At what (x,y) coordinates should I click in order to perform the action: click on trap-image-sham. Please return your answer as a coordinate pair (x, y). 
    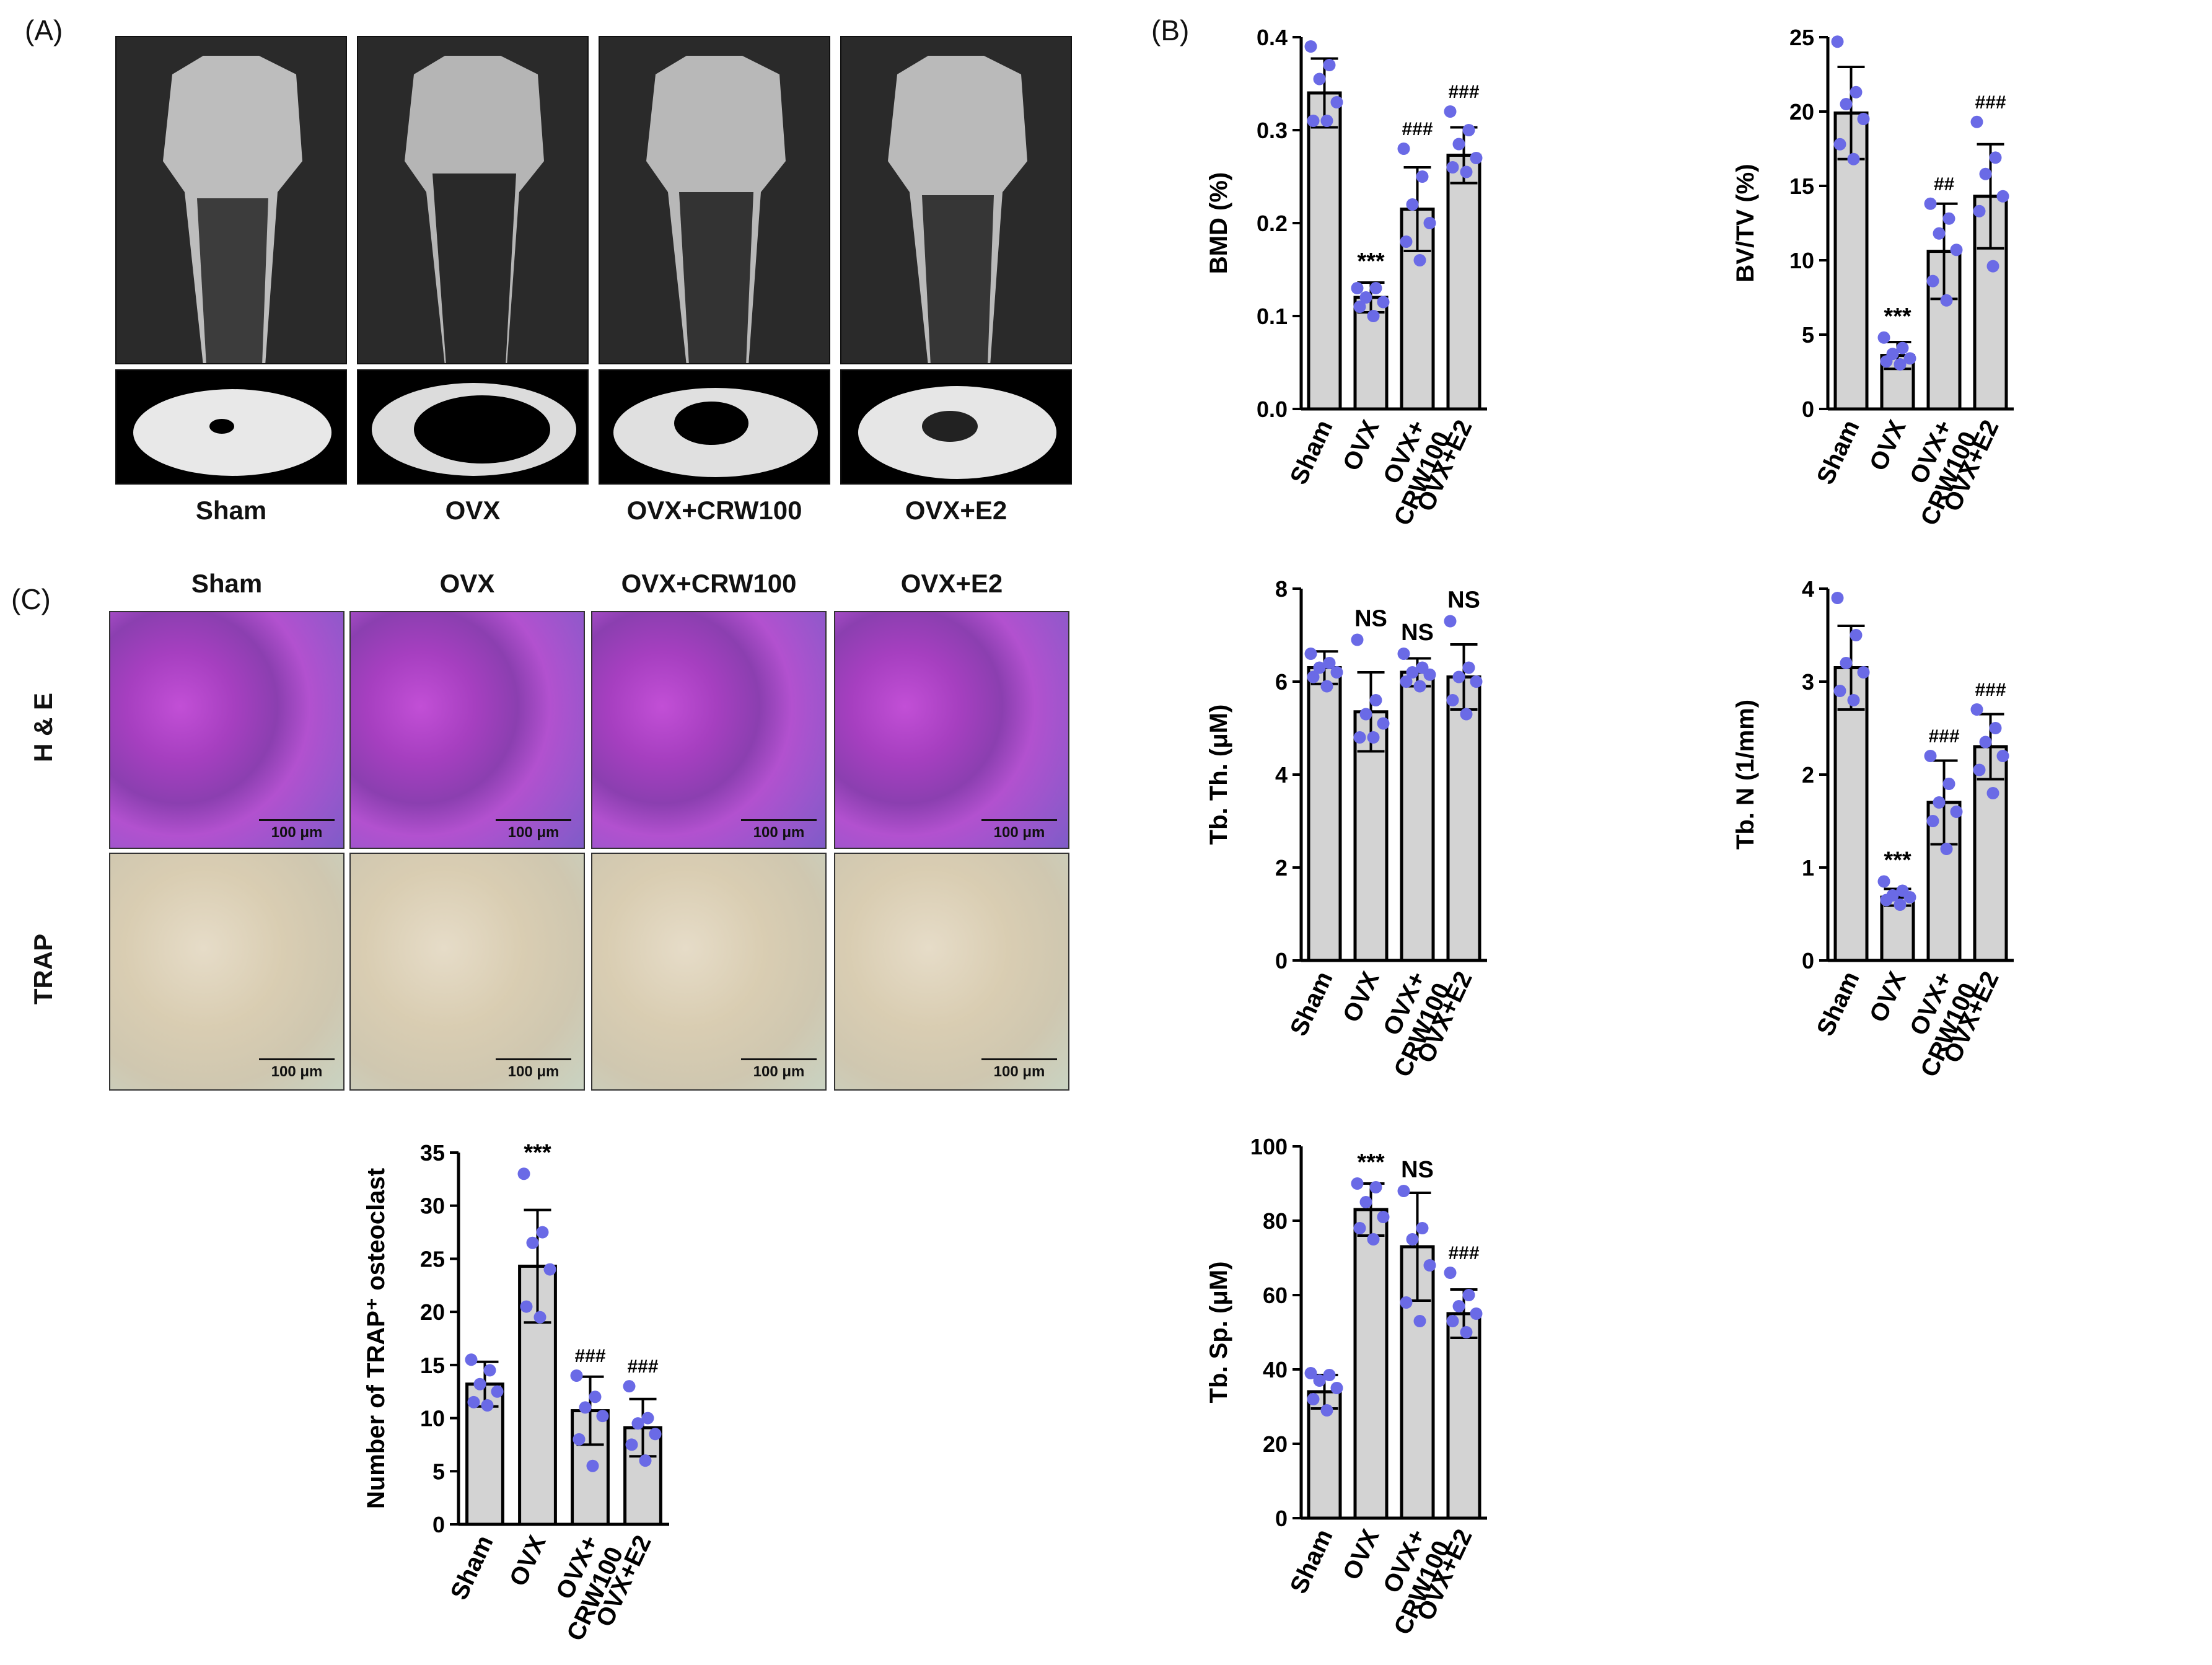
    Looking at the image, I should click on (227, 972).